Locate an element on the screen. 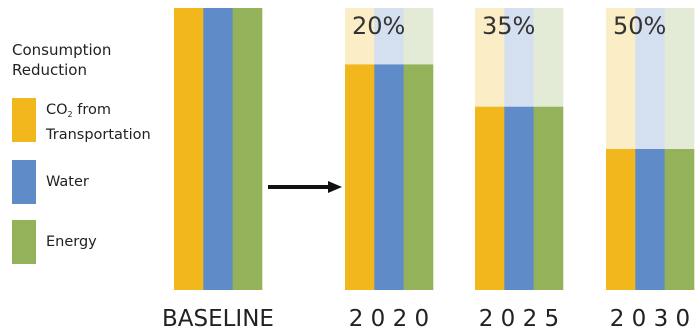 The height and width of the screenshot is (334, 700). legend-item-co2: CO2 from Transportation is located at coordinates (102, 121).